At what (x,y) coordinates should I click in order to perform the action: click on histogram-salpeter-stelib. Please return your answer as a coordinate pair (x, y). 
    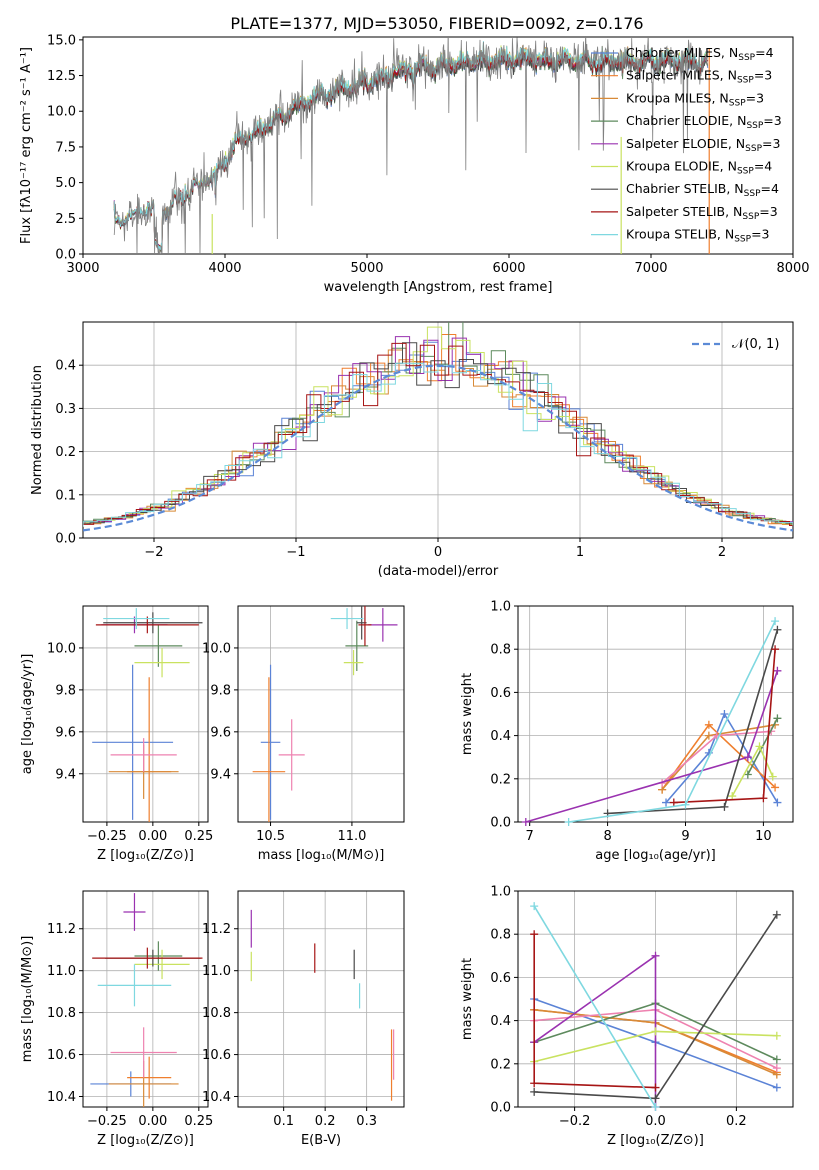
    Looking at the image, I should click on (438, 434).